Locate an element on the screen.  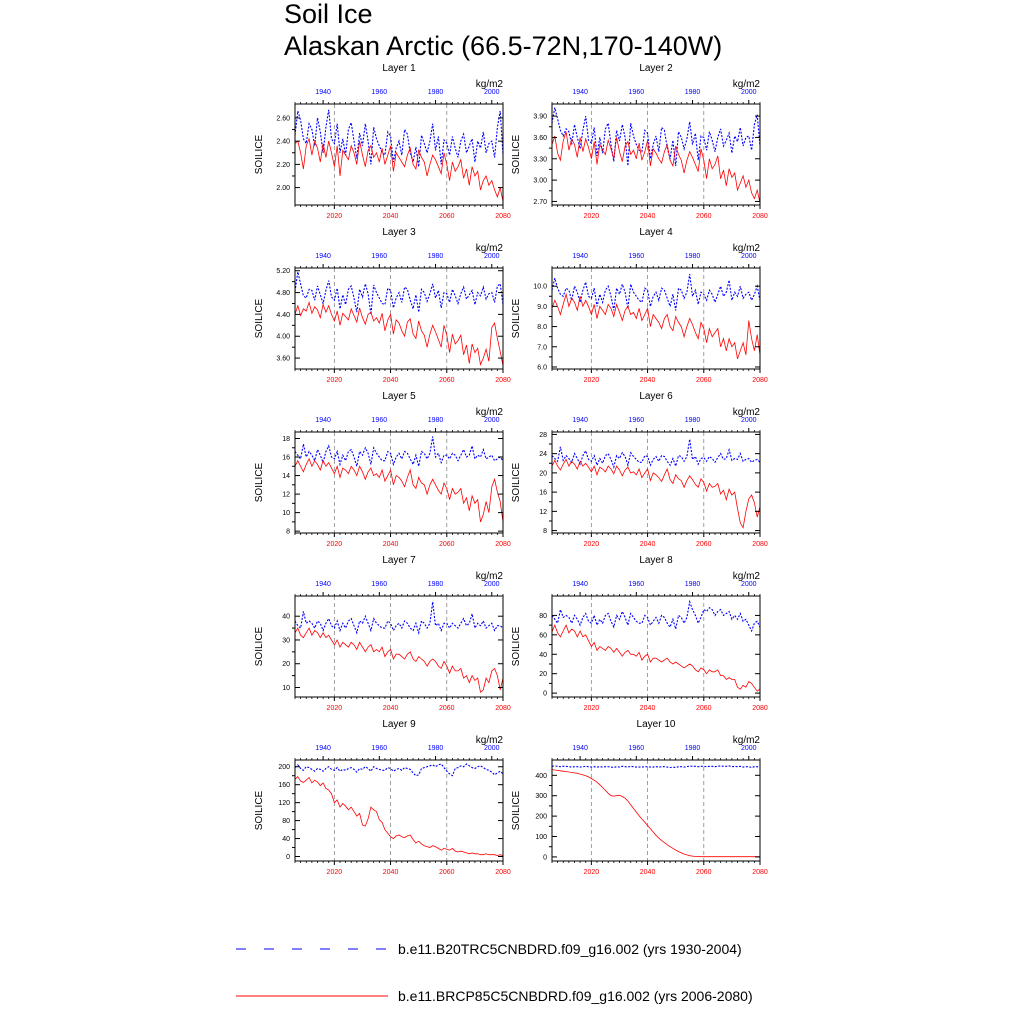
panel-title: Layer 5 is located at coordinates (399, 396).